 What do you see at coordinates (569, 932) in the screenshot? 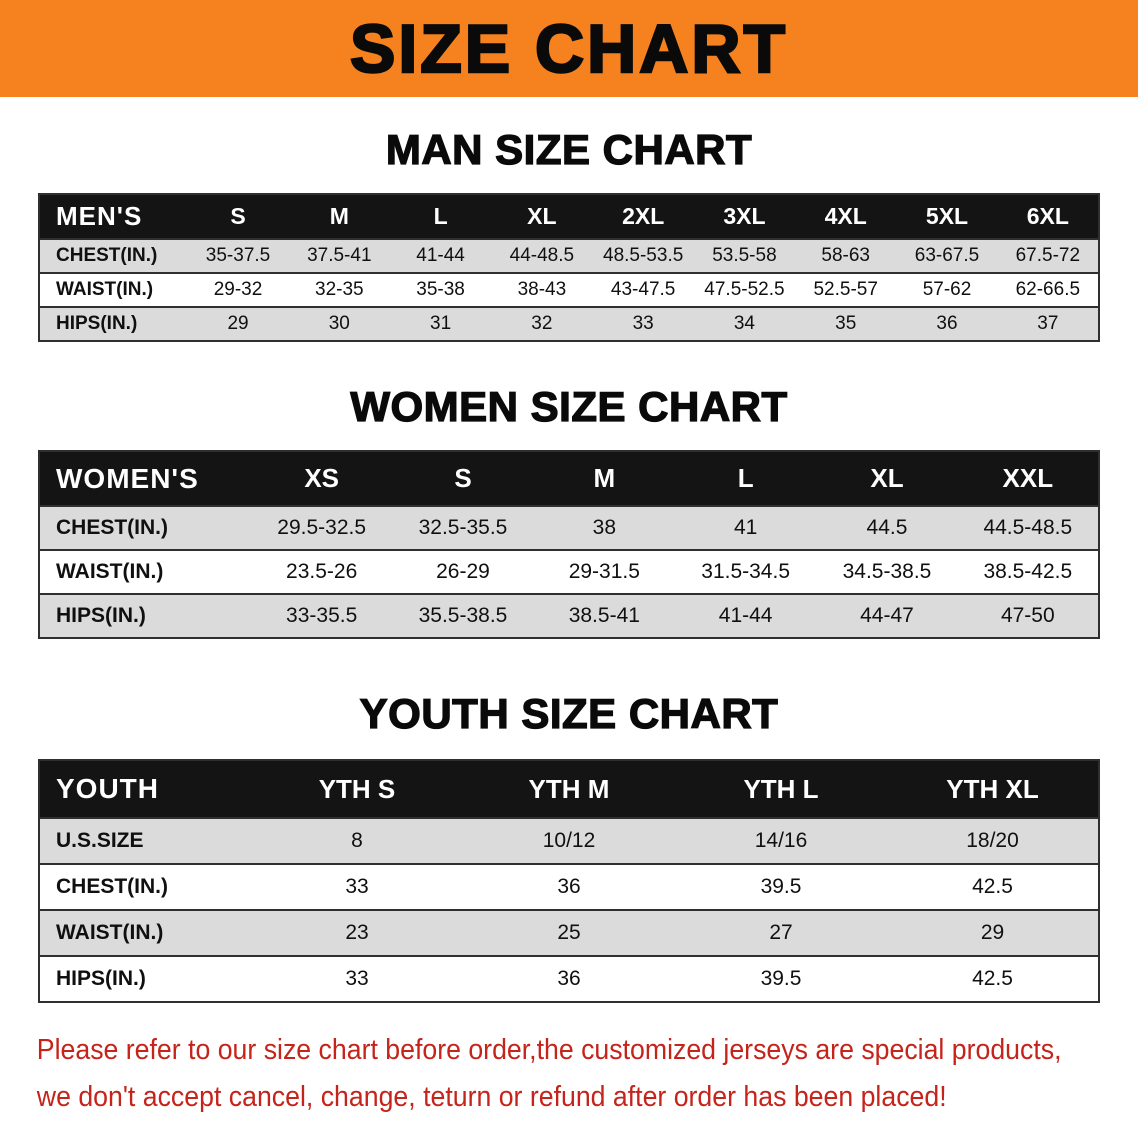
I see `size-value: 25` at bounding box center [569, 932].